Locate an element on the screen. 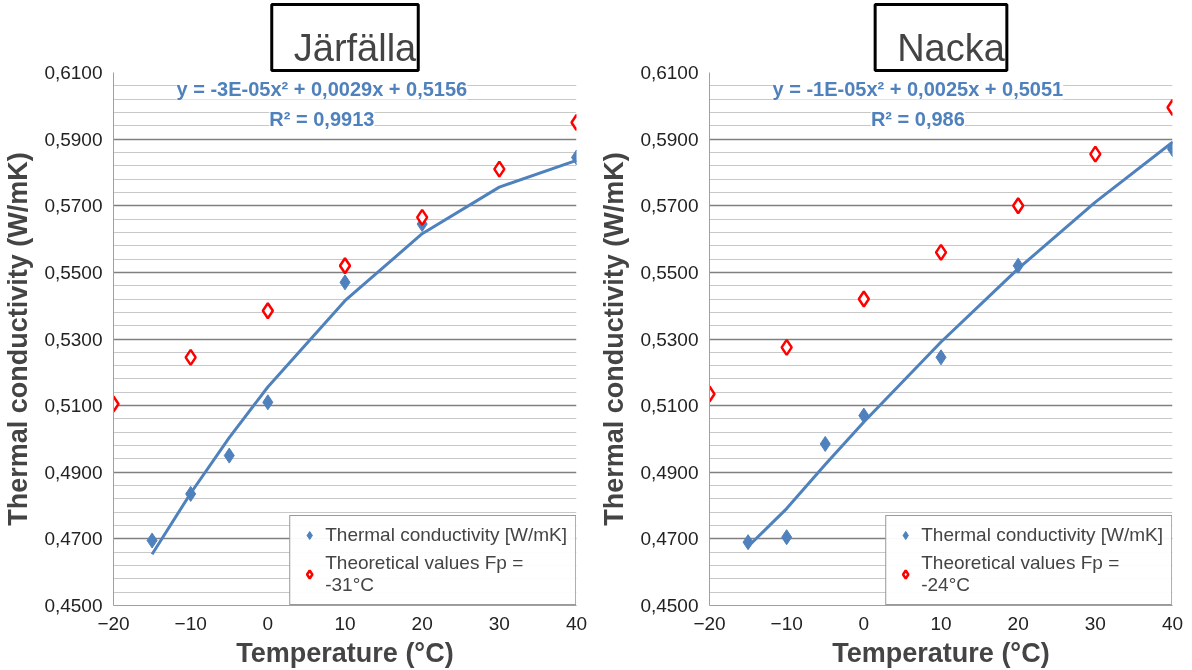  annotation: R² = 0,986 is located at coordinates (917, 118).